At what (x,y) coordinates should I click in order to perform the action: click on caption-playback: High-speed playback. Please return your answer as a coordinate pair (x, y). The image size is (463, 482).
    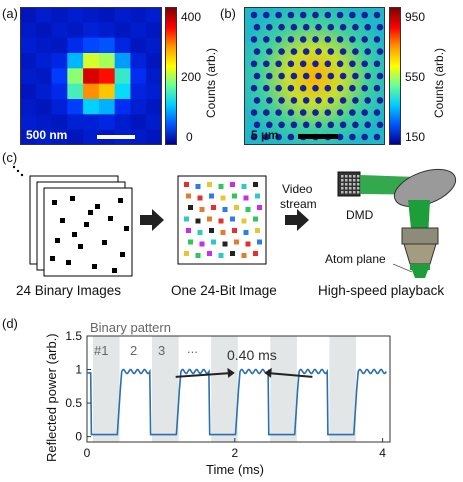
    Looking at the image, I should click on (381, 290).